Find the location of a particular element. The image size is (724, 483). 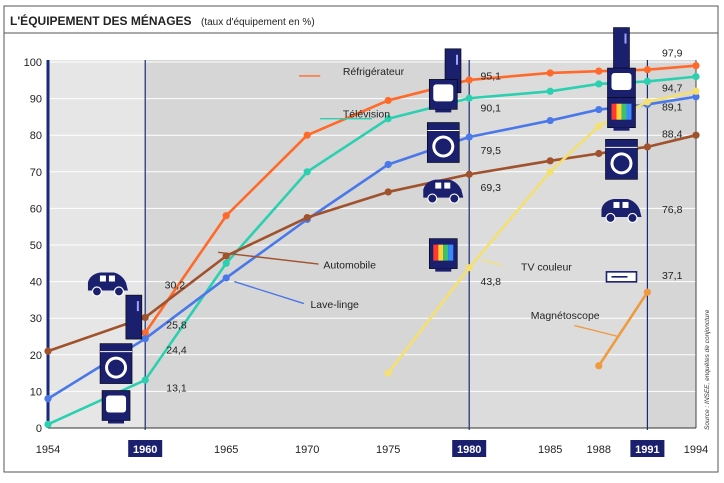

x-tick-label: 1960 is located at coordinates (145, 450).